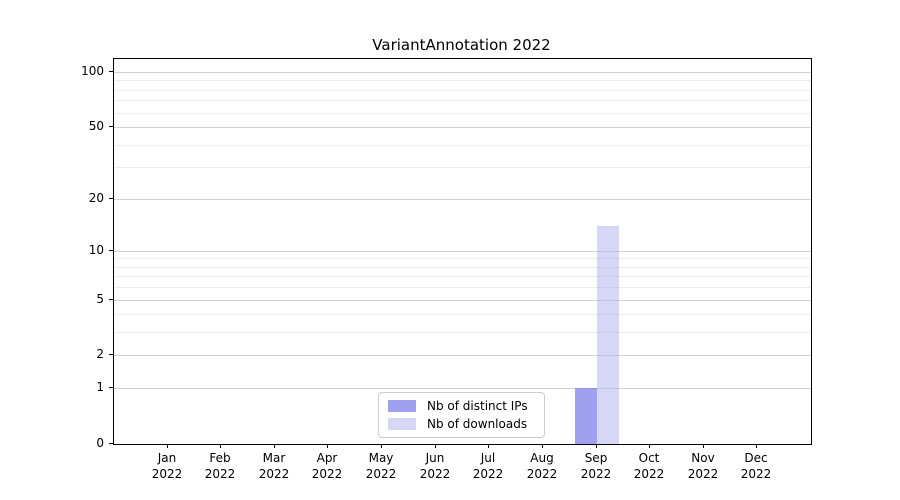 This screenshot has width=900, height=500. Describe the element at coordinates (96, 198) in the screenshot. I see `y-tick-label: 20` at that location.